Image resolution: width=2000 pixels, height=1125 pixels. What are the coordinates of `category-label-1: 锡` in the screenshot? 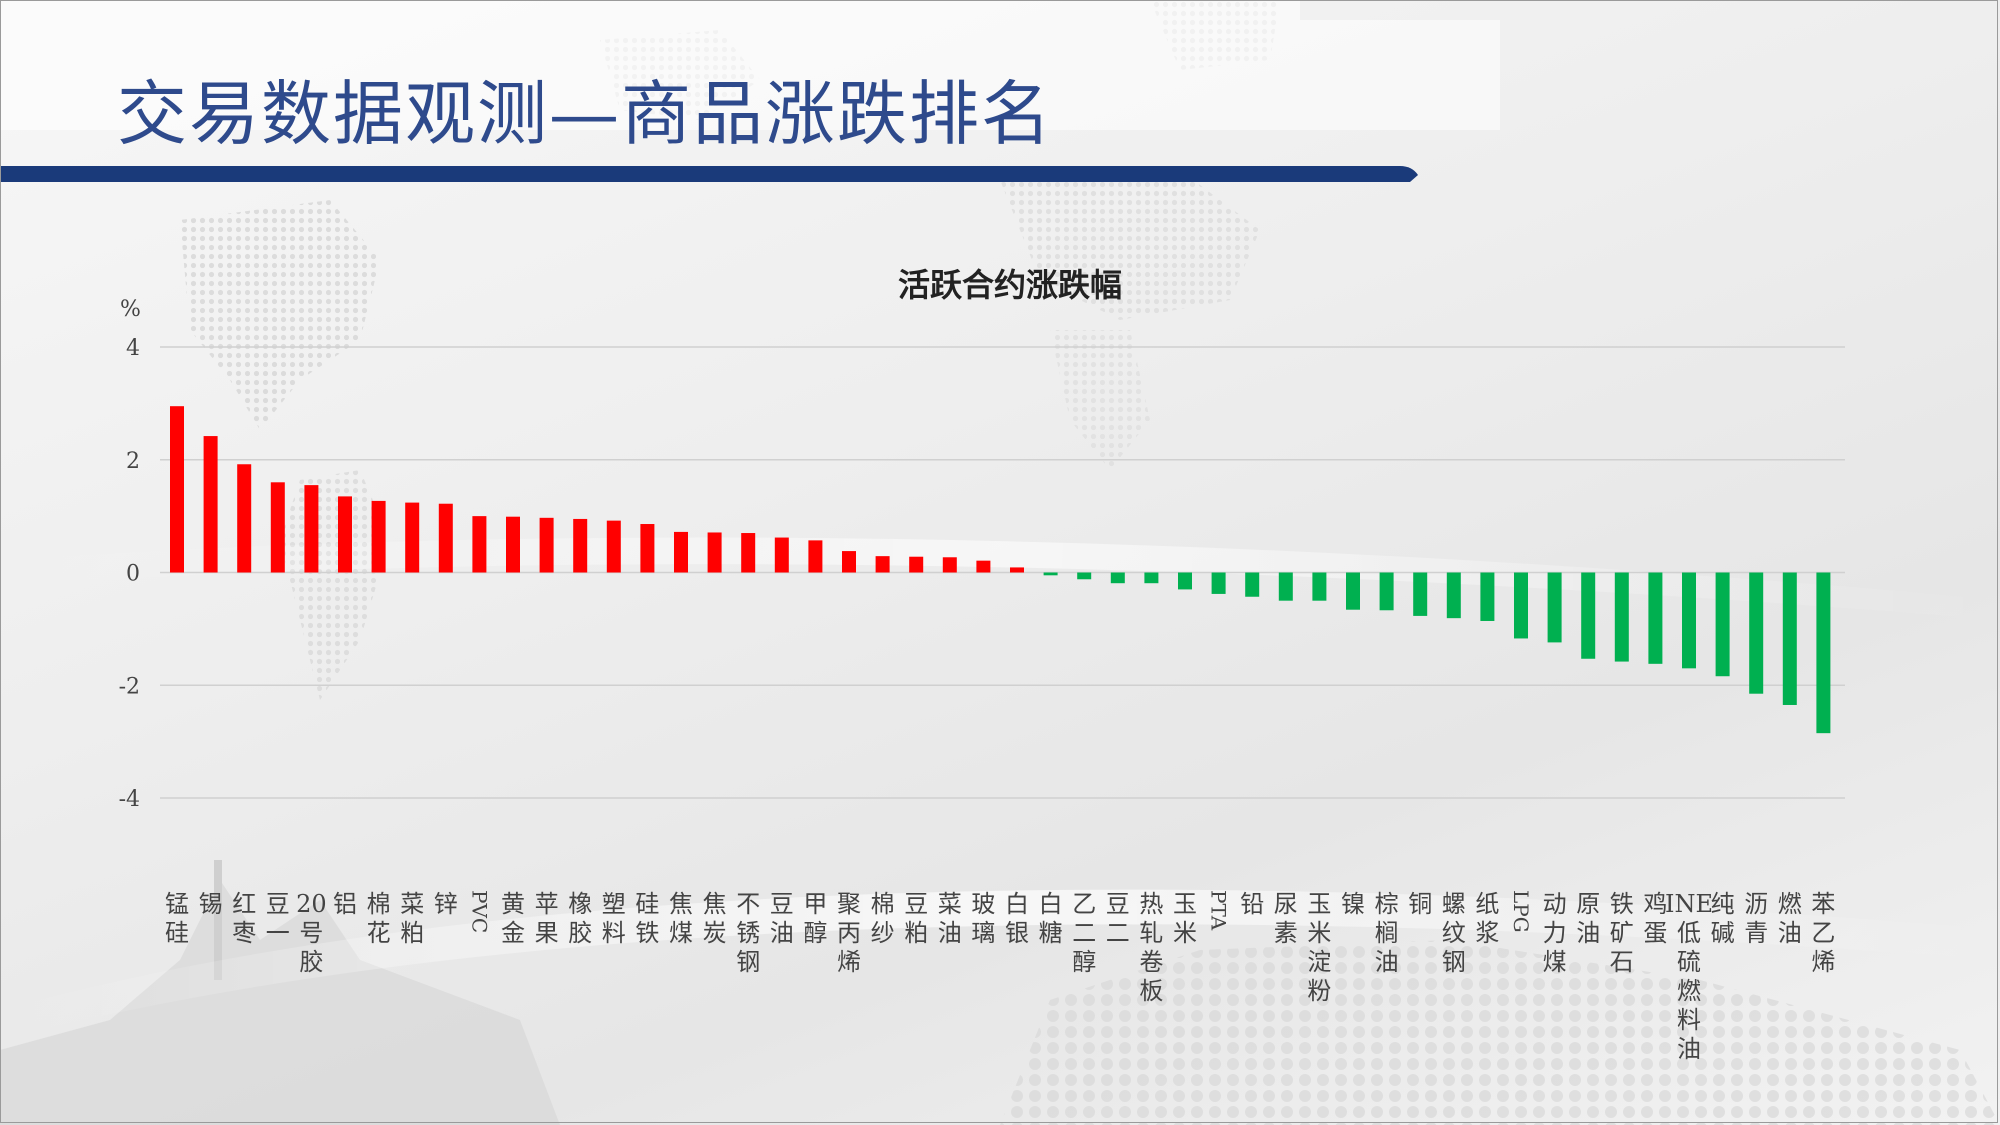 It's located at (211, 904).